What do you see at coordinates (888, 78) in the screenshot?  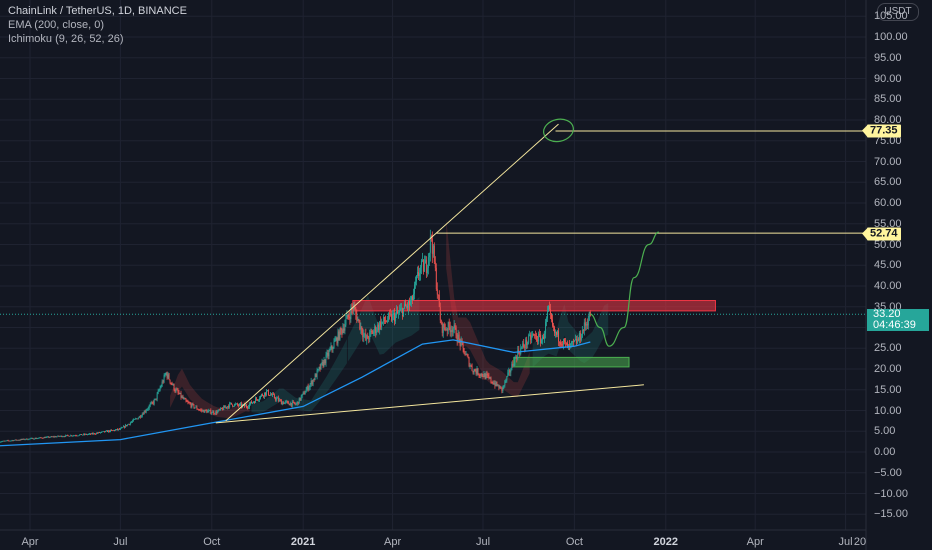 I see `price-tick-label: 90.00` at bounding box center [888, 78].